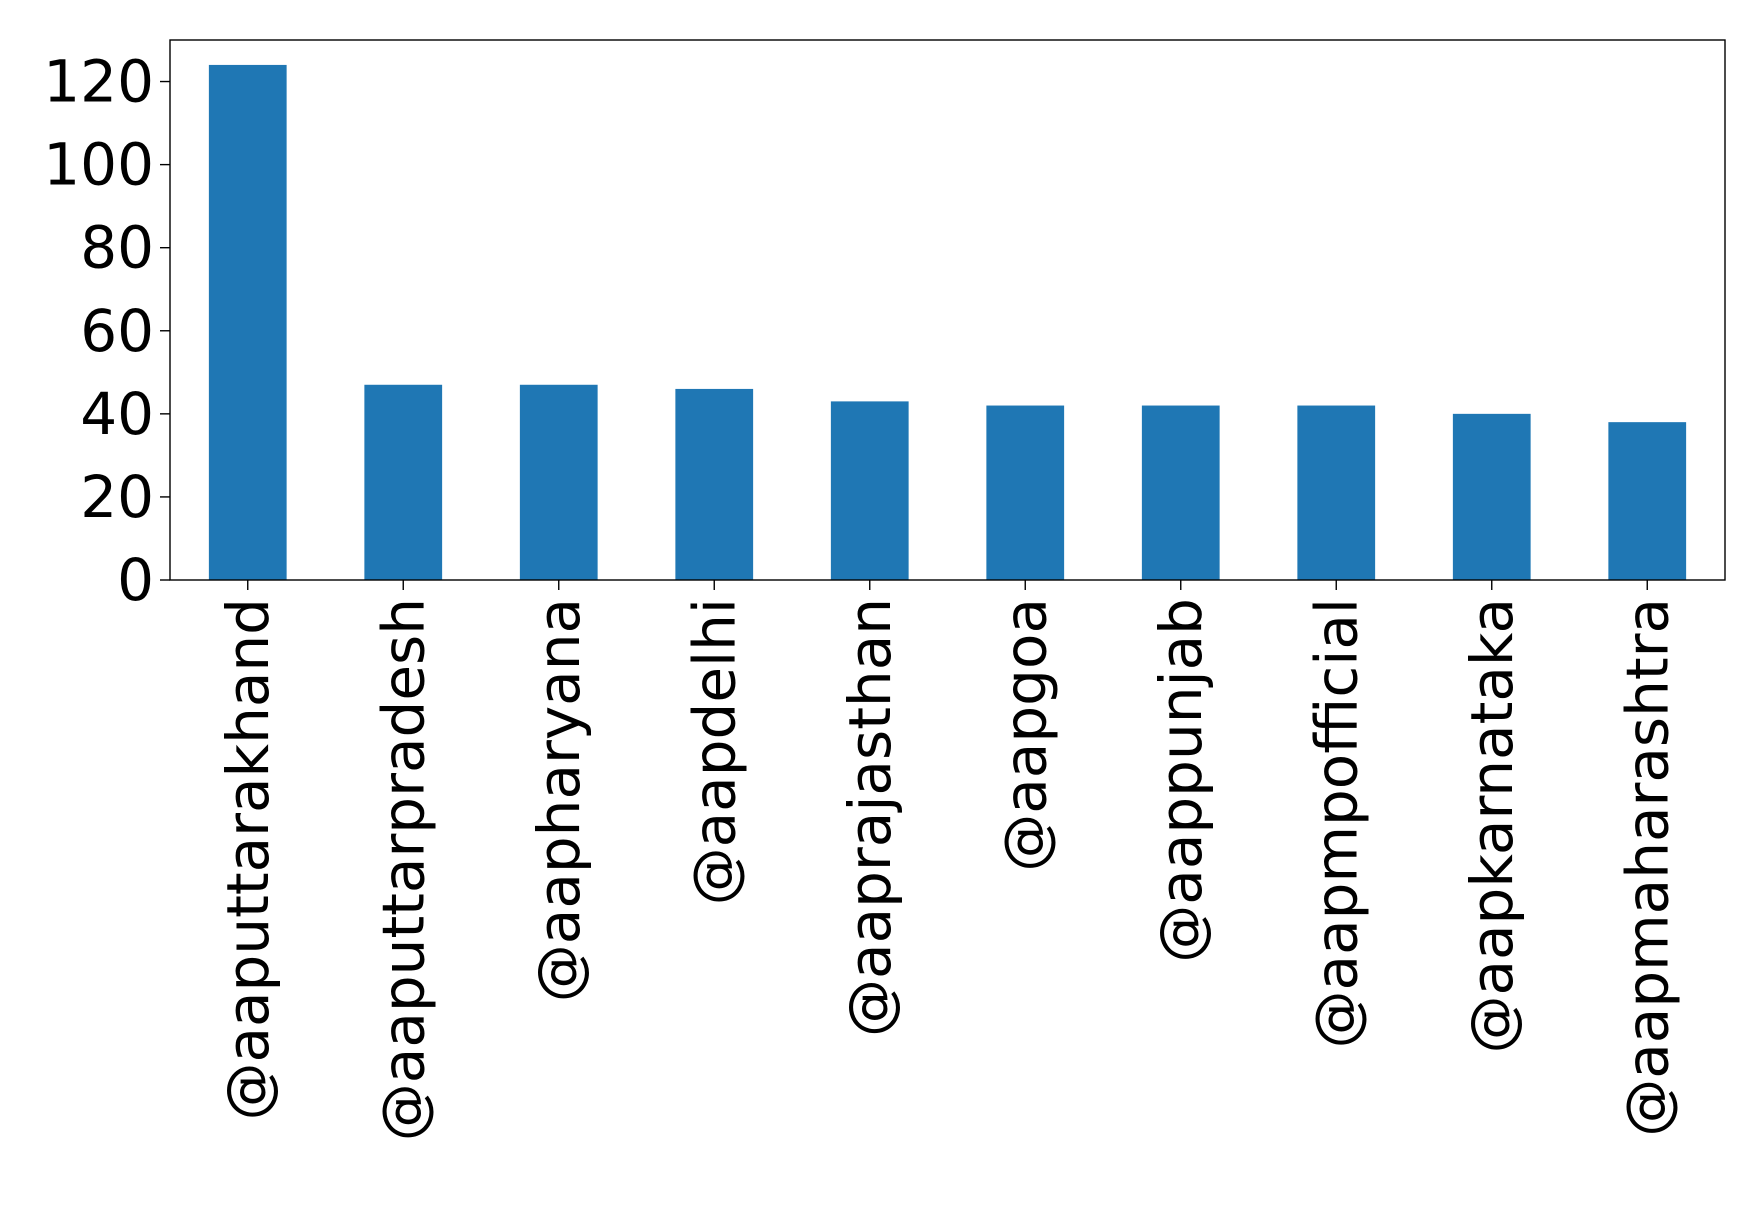 The height and width of the screenshot is (1213, 1758). I want to click on y-axis: 0 20 40 60 80 100 120, so click(106, 331).